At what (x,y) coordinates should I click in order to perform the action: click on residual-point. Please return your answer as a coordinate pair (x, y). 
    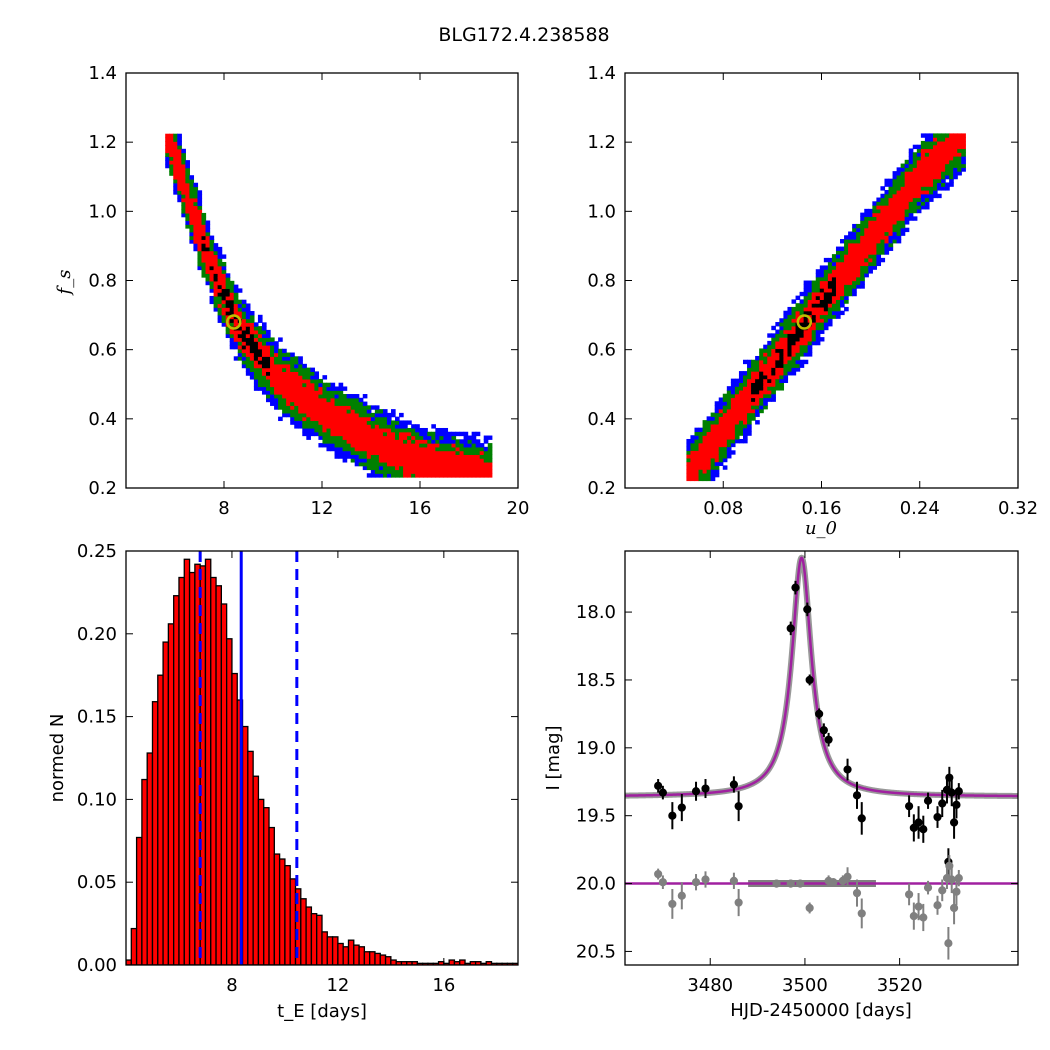
    Looking at the image, I should click on (954, 908).